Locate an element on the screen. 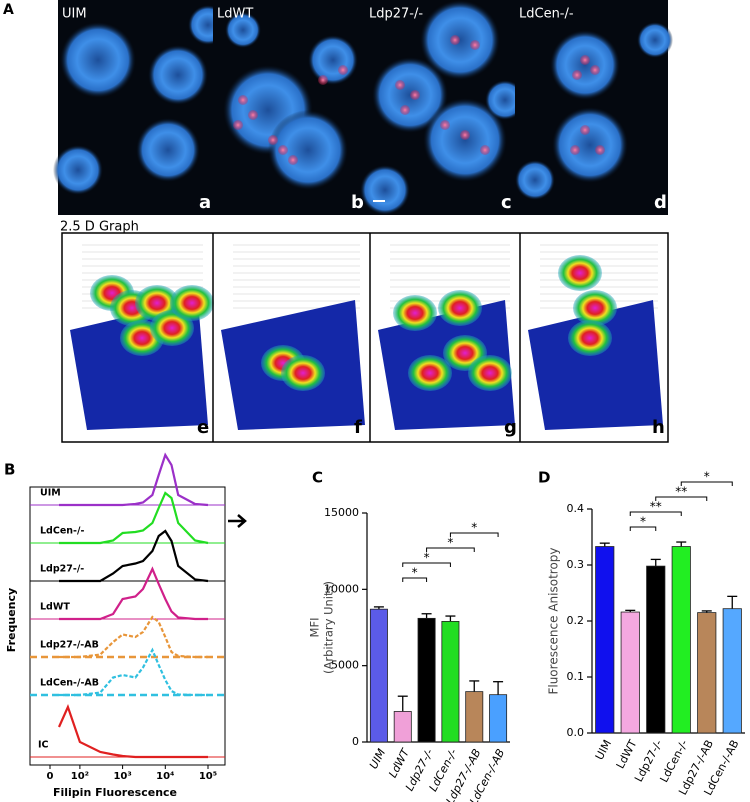 The width and height of the screenshot is (750, 802). y-tick-label: 0.4 is located at coordinates (576, 508).